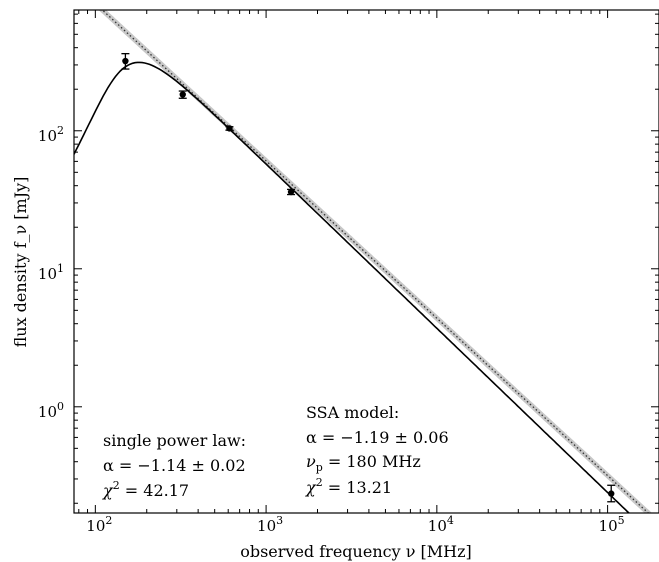 This screenshot has width=659, height=562. Describe the element at coordinates (377, 437) in the screenshot. I see `ssa-alpha: α = −1.19 ± 0.06` at that location.